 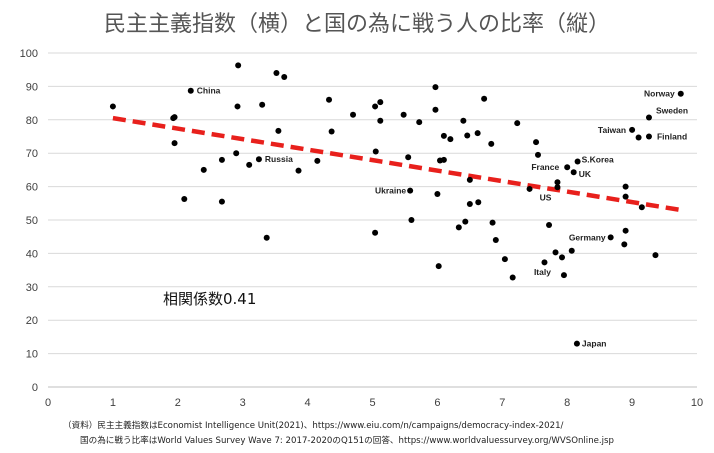 What do you see at coordinates (279, 159) in the screenshot?
I see `point-label: Russia` at bounding box center [279, 159].